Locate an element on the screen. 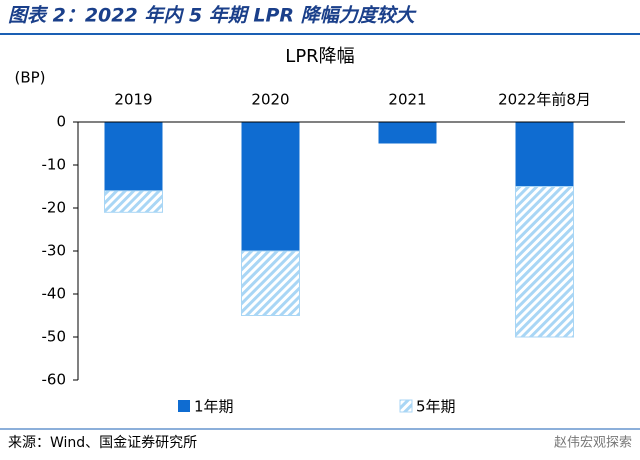  x-tick-label: 2019 is located at coordinates (133, 100).